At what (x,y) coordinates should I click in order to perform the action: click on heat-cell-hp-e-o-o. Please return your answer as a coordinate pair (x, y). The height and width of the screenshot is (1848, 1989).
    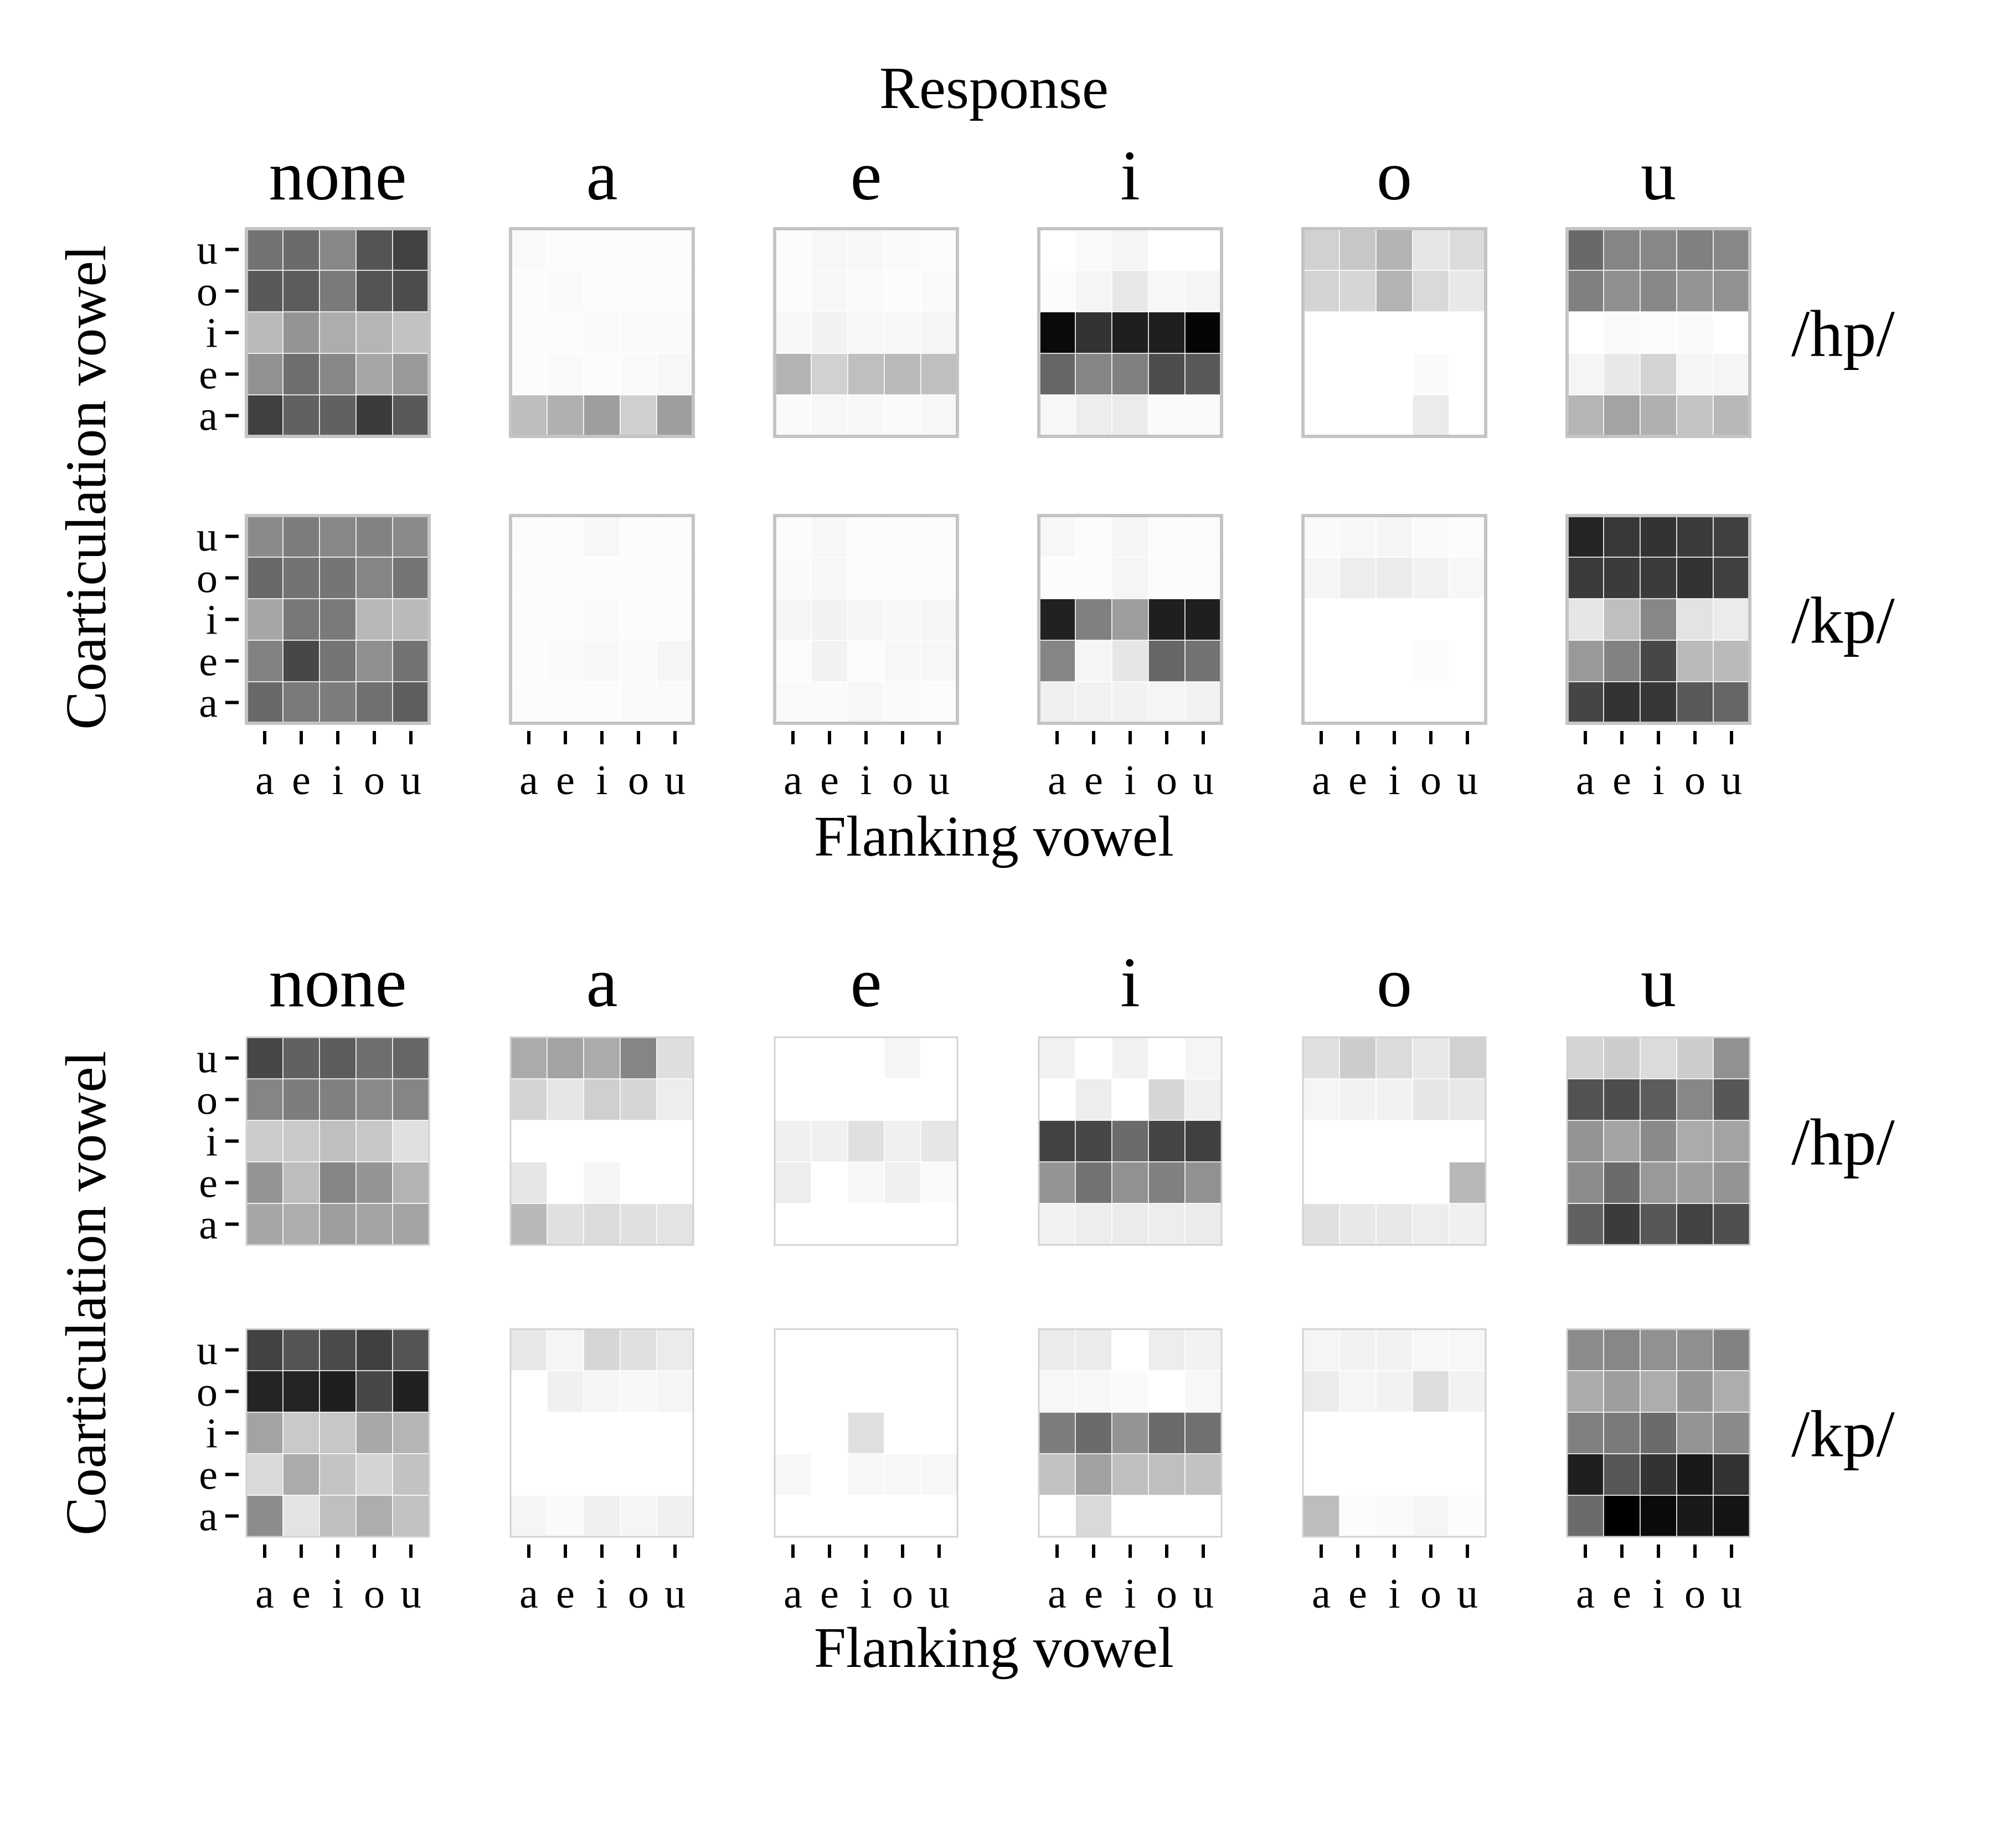
    Looking at the image, I should click on (903, 1099).